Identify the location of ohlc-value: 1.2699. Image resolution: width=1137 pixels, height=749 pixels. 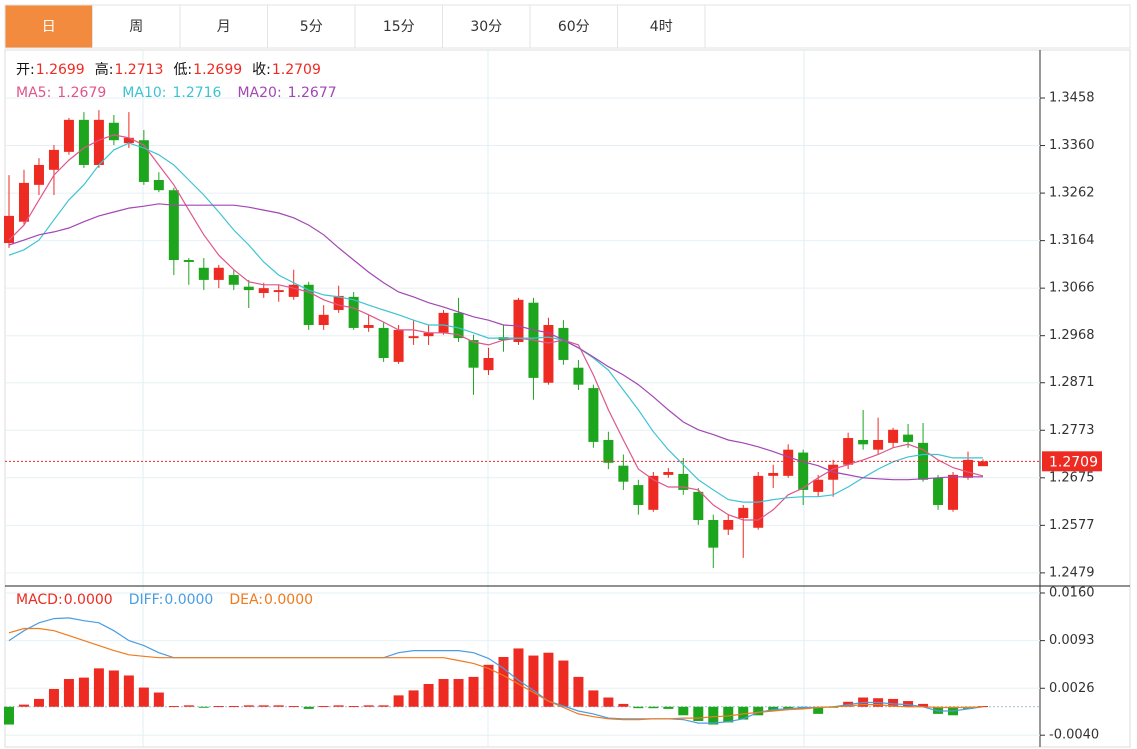
(60, 70).